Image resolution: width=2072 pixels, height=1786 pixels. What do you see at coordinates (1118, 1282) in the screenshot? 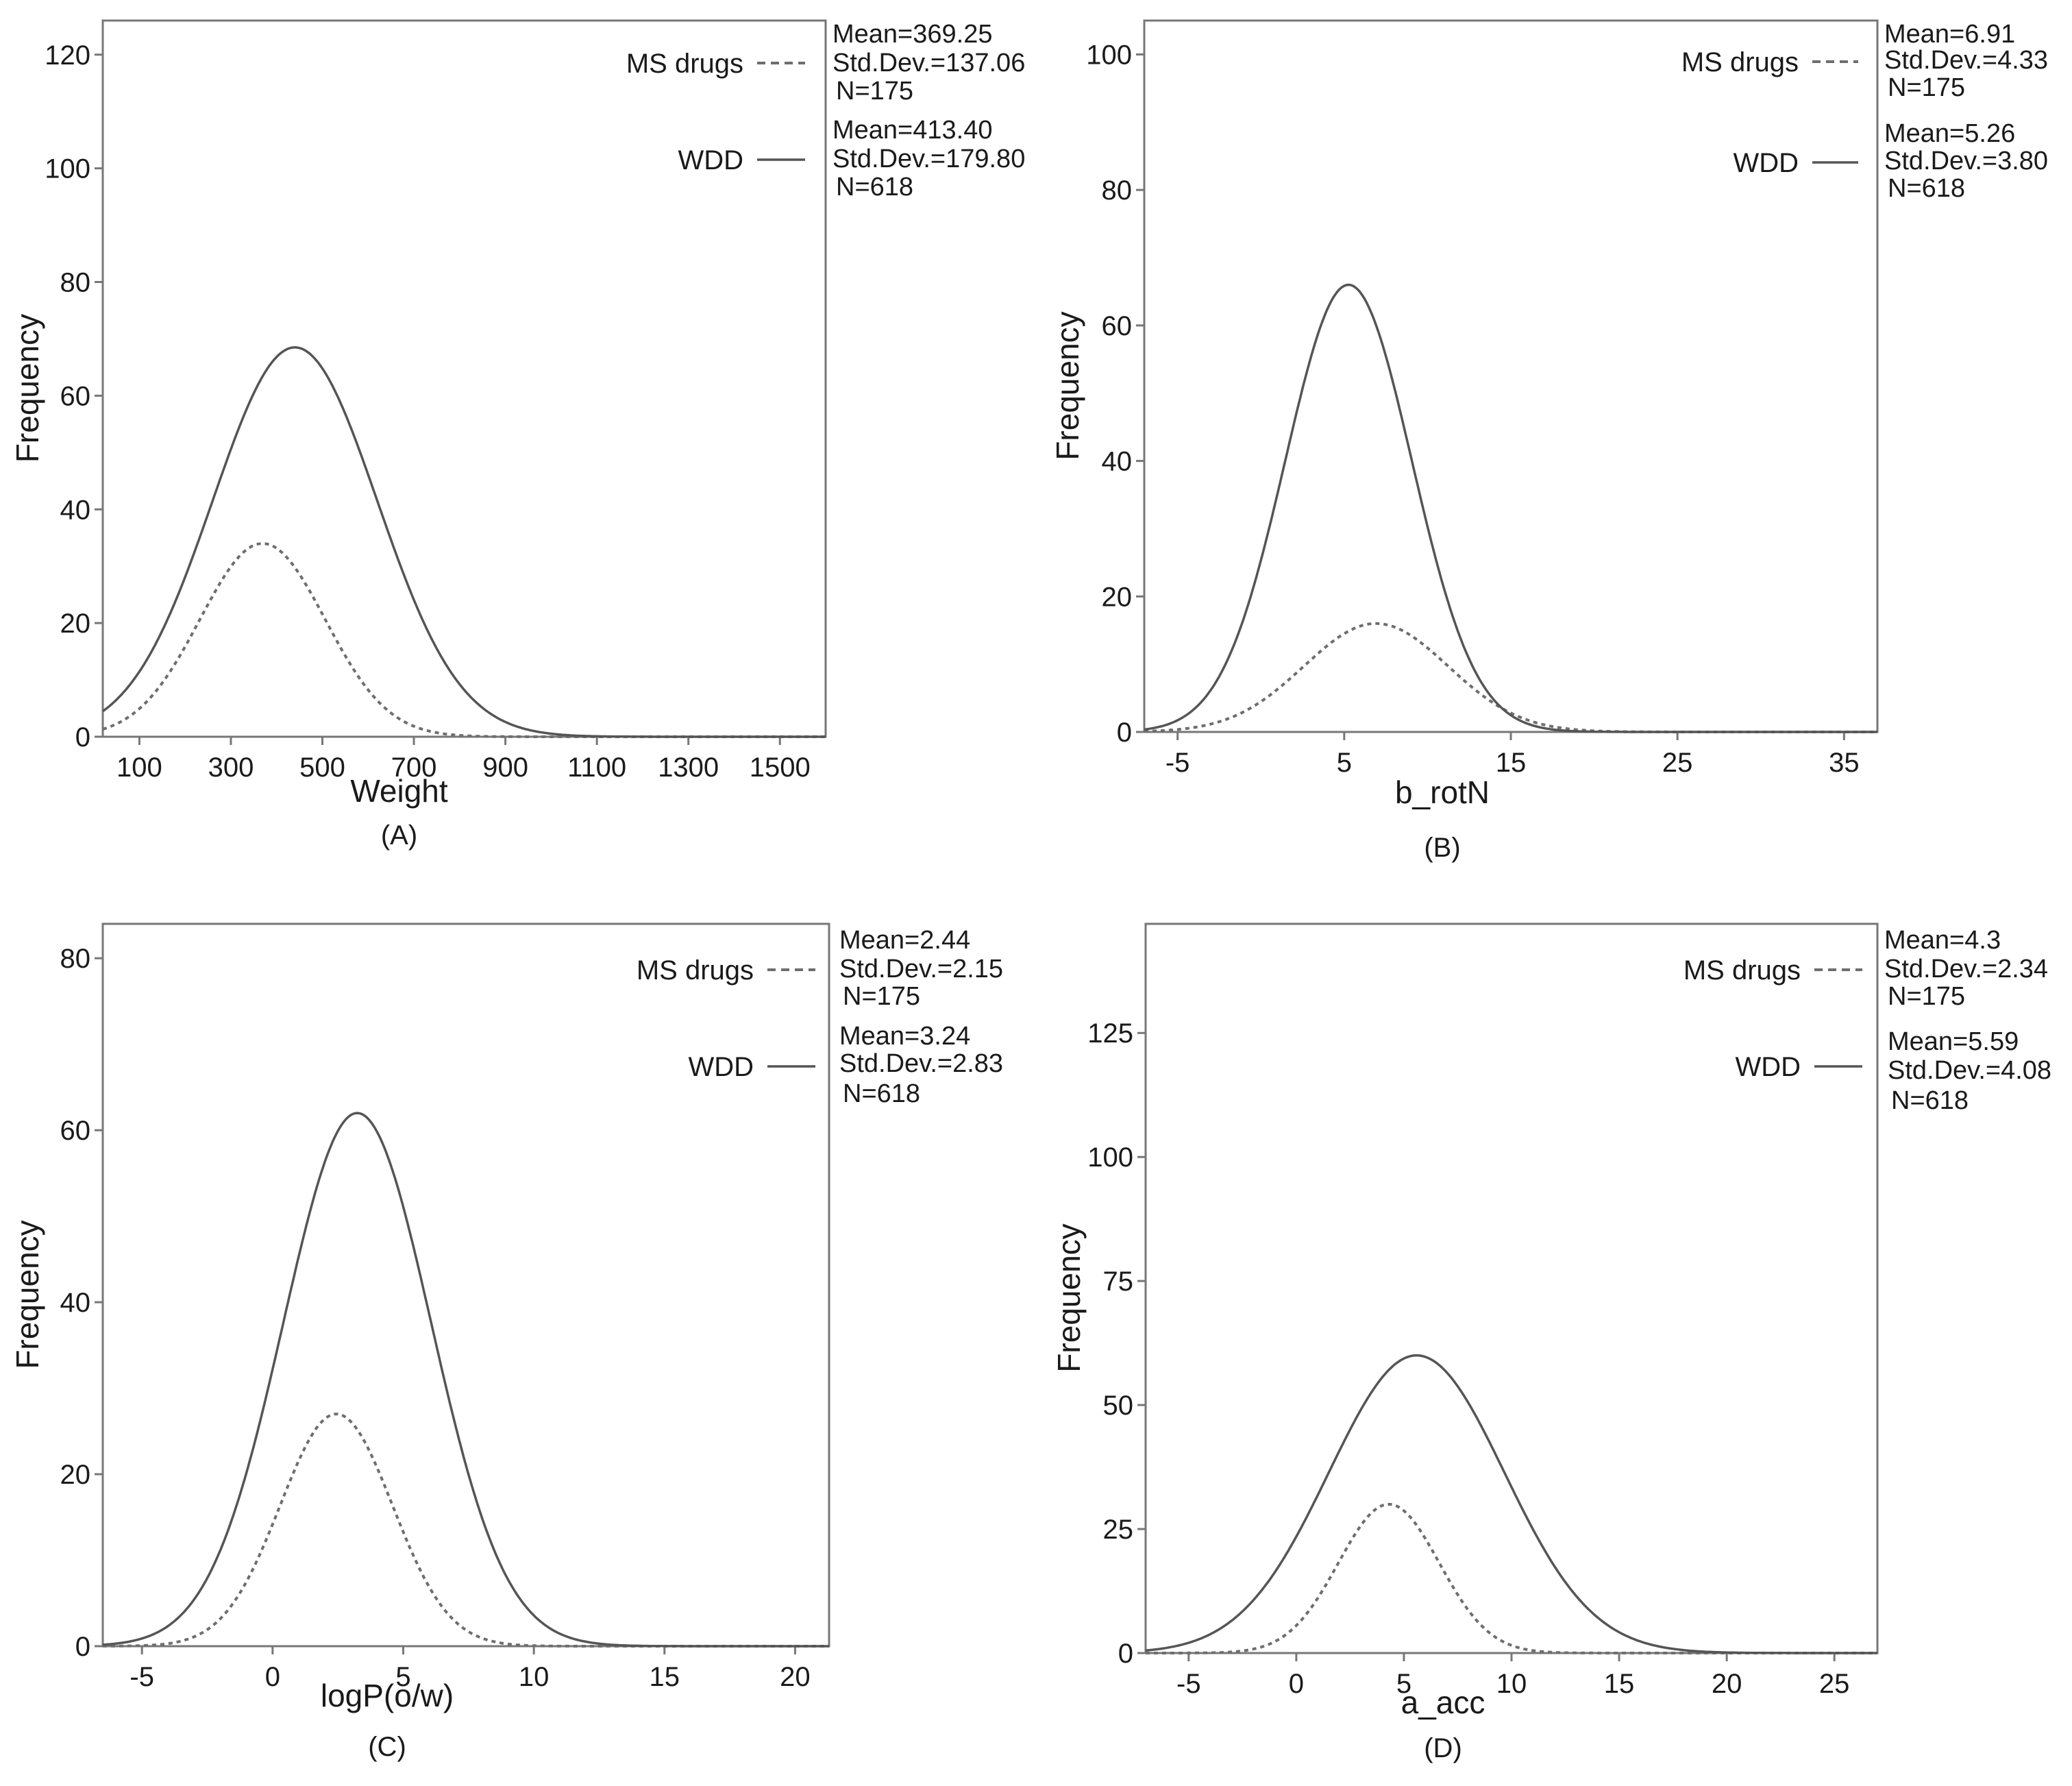
I see `y-tick-label: 75` at bounding box center [1118, 1282].